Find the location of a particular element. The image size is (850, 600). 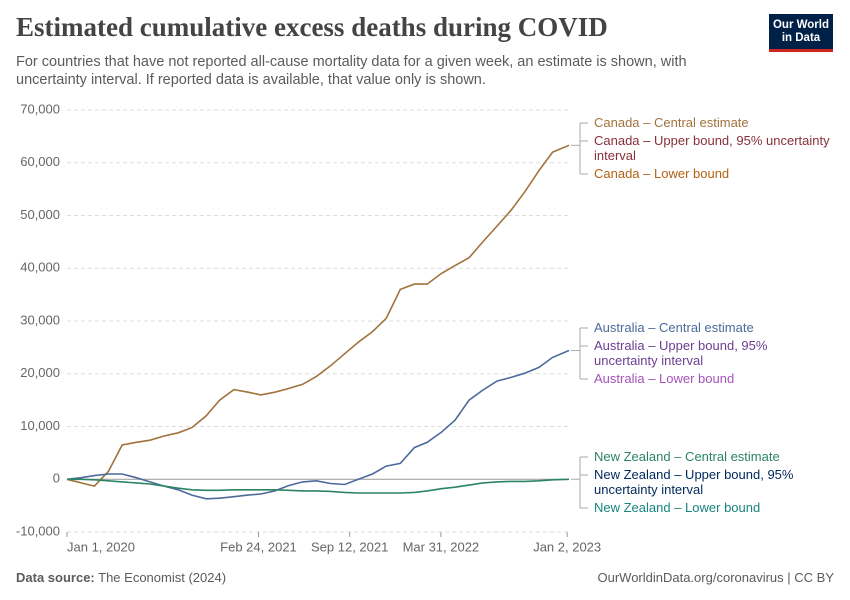

x-tick-label: Jan 1, 2020 is located at coordinates (101, 546).